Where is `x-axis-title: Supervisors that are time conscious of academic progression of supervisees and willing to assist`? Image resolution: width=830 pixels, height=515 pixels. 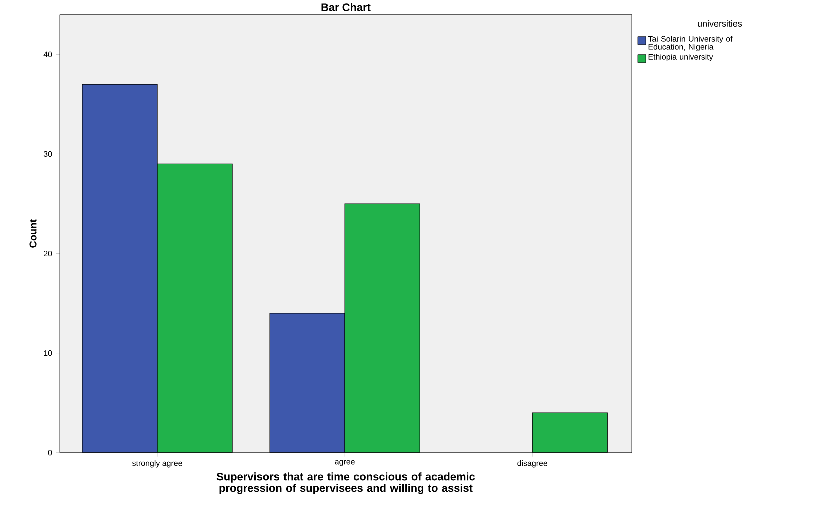
x-axis-title: Supervisors that are time conscious of academic progression of supervisees and willing to assist is located at coordinates (346, 483).